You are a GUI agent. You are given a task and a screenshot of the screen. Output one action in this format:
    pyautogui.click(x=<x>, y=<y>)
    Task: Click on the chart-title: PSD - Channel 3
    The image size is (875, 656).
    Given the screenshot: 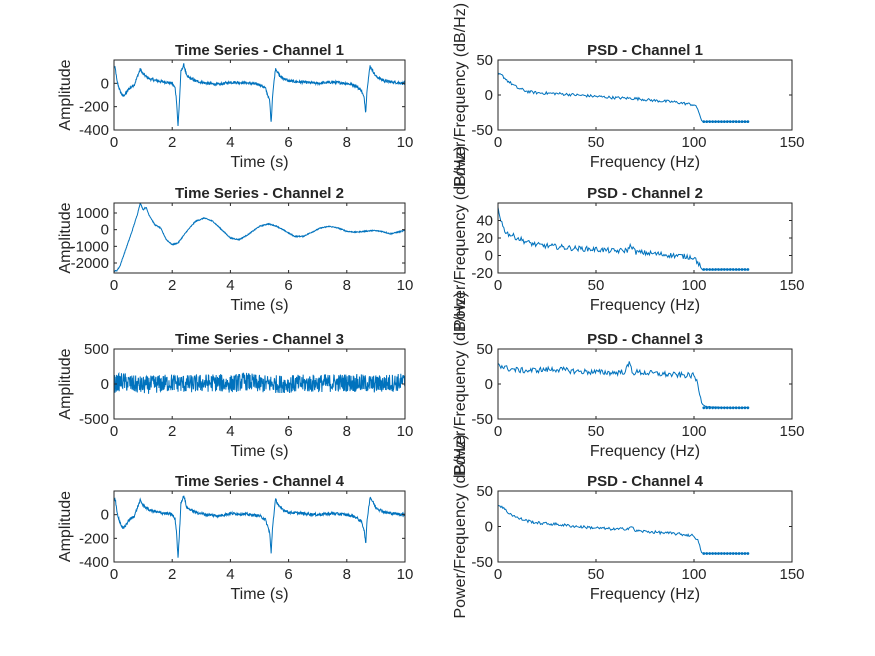 What is the action you would take?
    pyautogui.click(x=645, y=339)
    